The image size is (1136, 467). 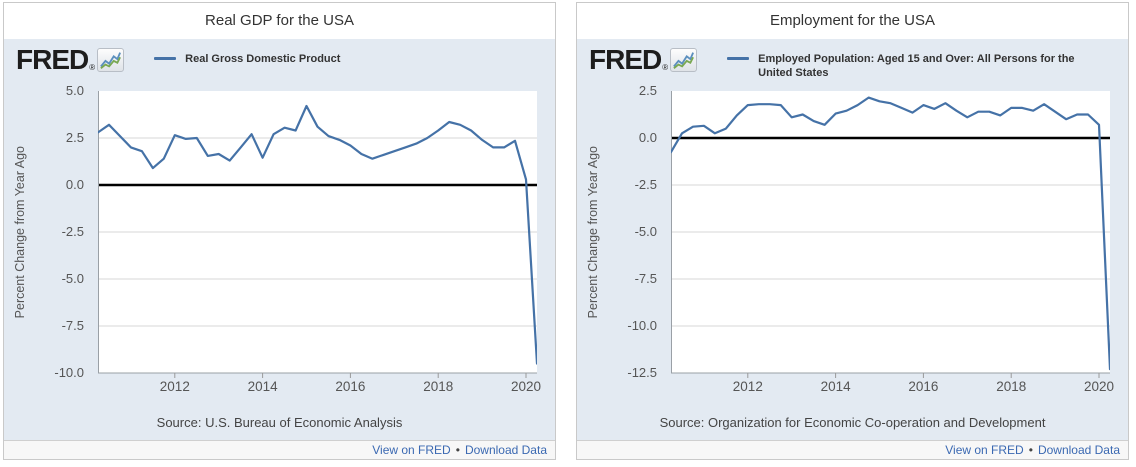 I want to click on legend: Real Gross Domestic Product, so click(x=247, y=56).